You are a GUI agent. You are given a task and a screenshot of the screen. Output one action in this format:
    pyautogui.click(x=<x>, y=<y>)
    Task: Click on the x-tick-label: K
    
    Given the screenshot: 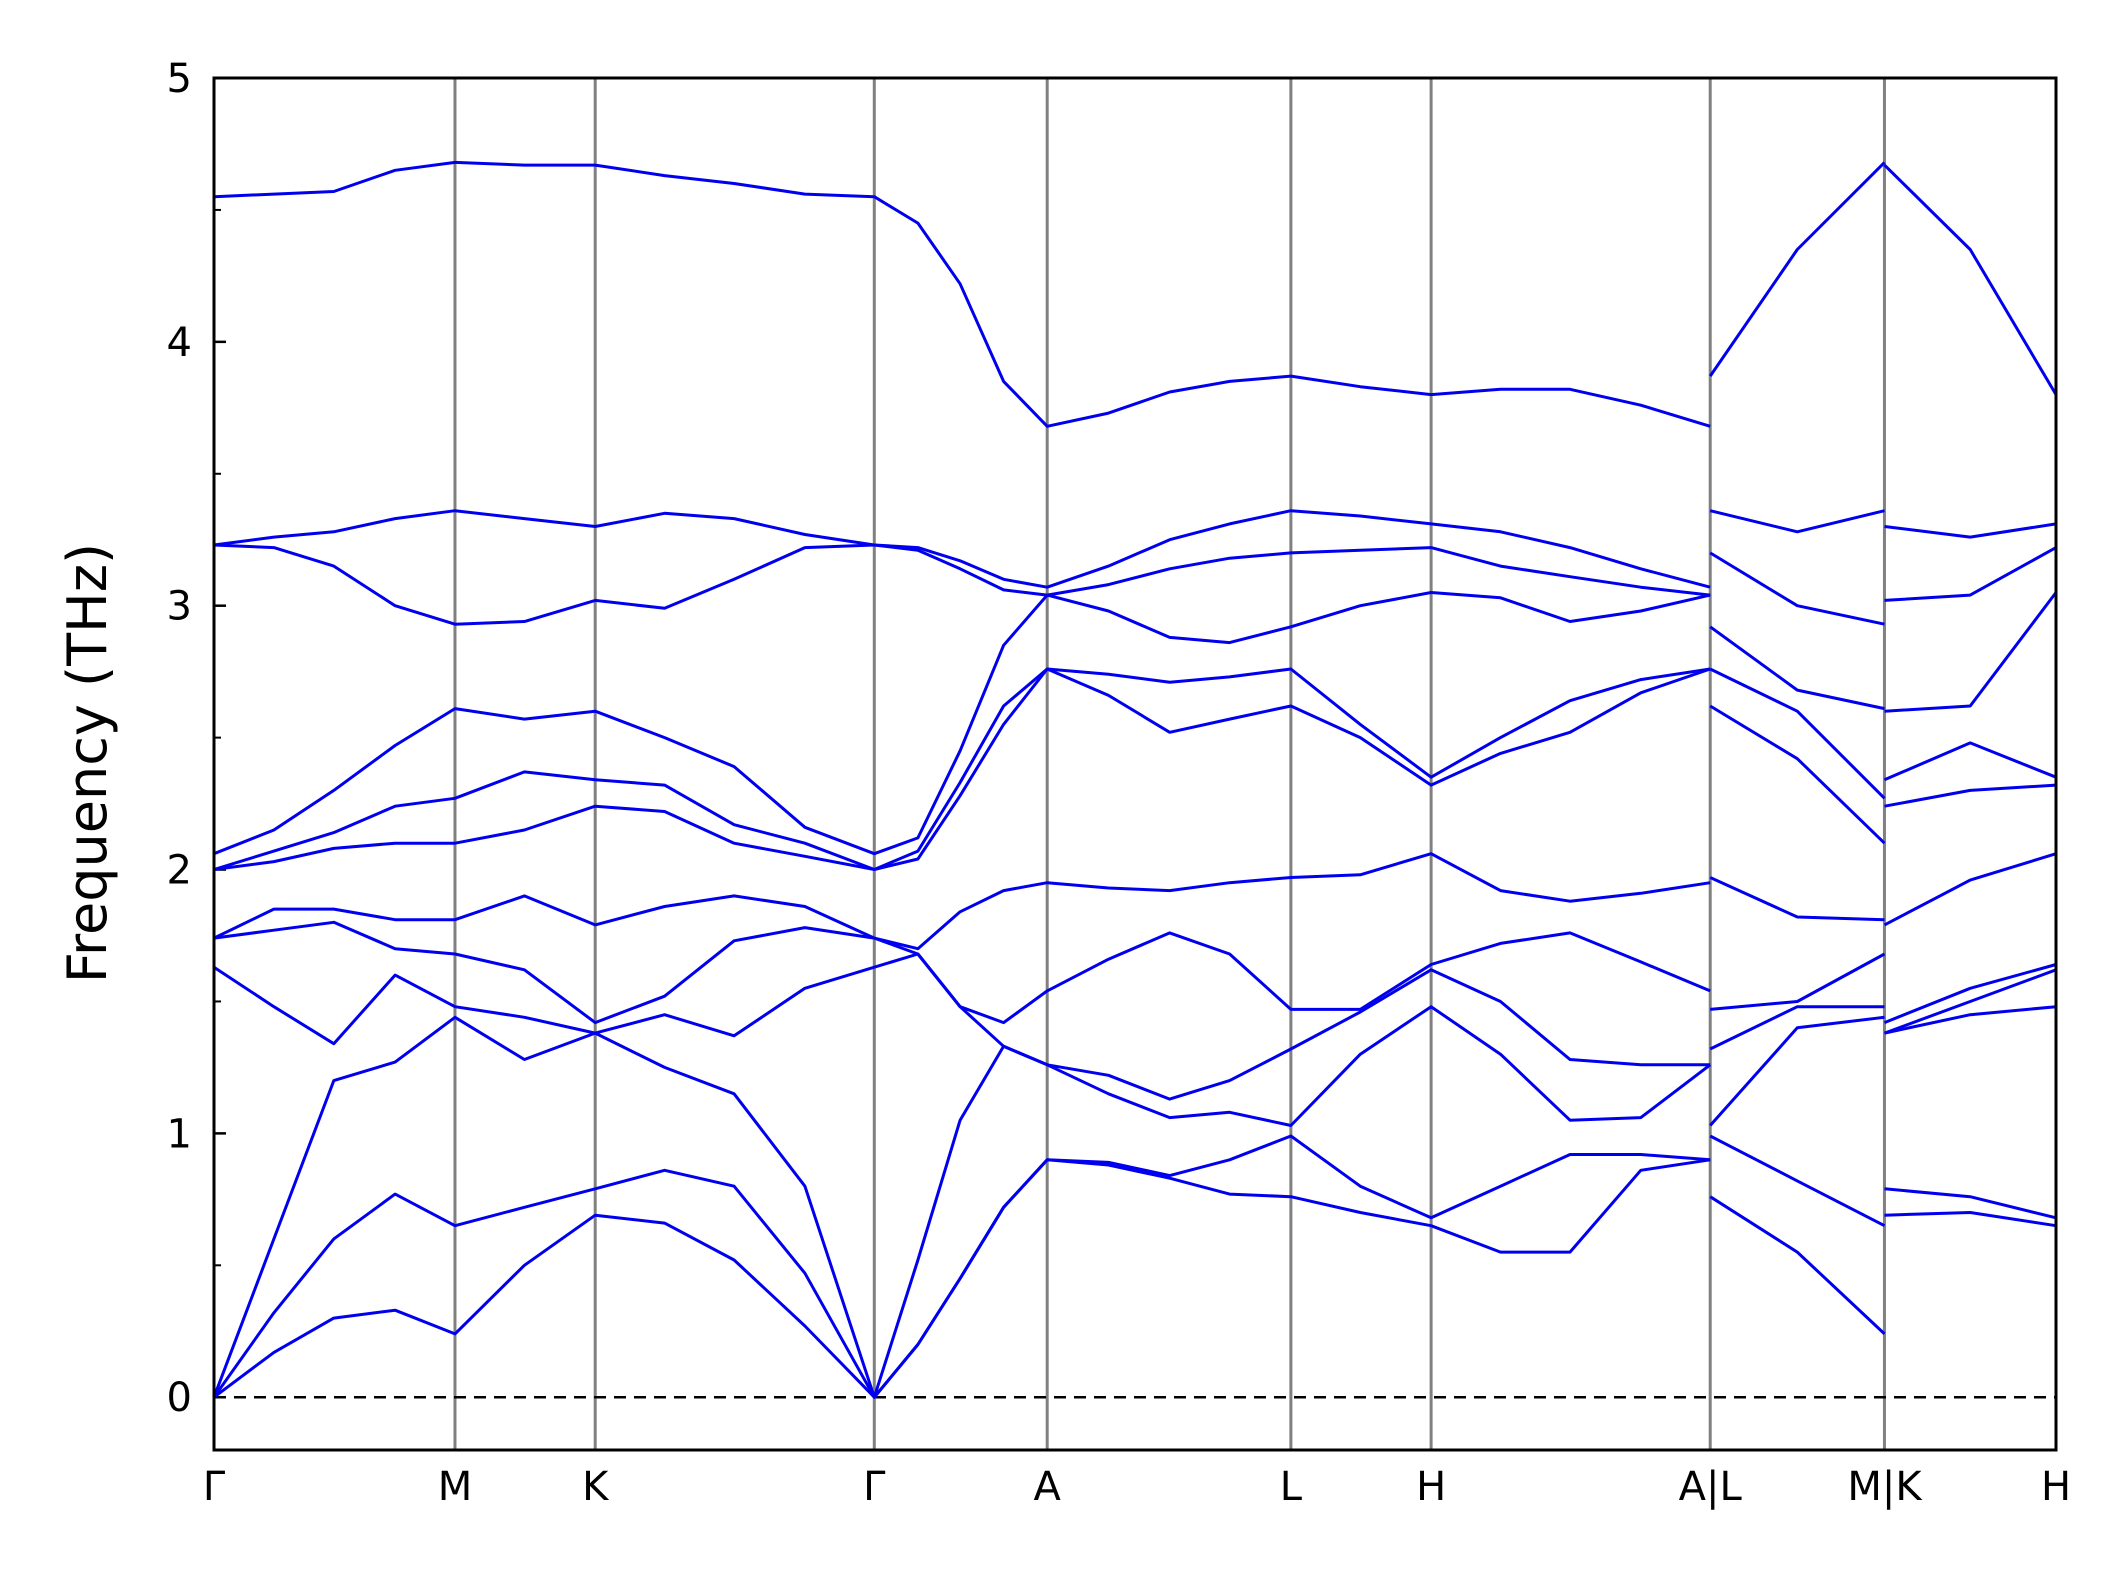 What is the action you would take?
    pyautogui.click(x=596, y=1487)
    